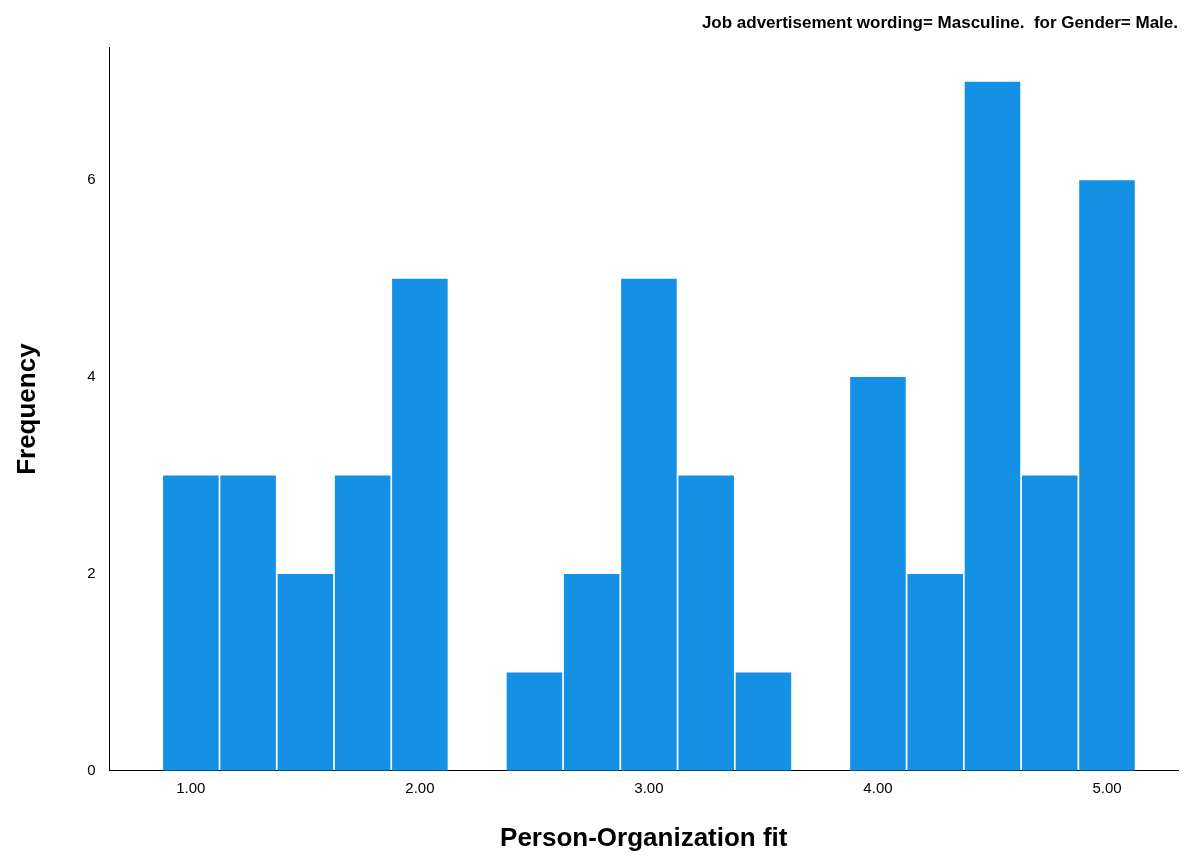  What do you see at coordinates (91, 179) in the screenshot?
I see `y-tick-label: 6` at bounding box center [91, 179].